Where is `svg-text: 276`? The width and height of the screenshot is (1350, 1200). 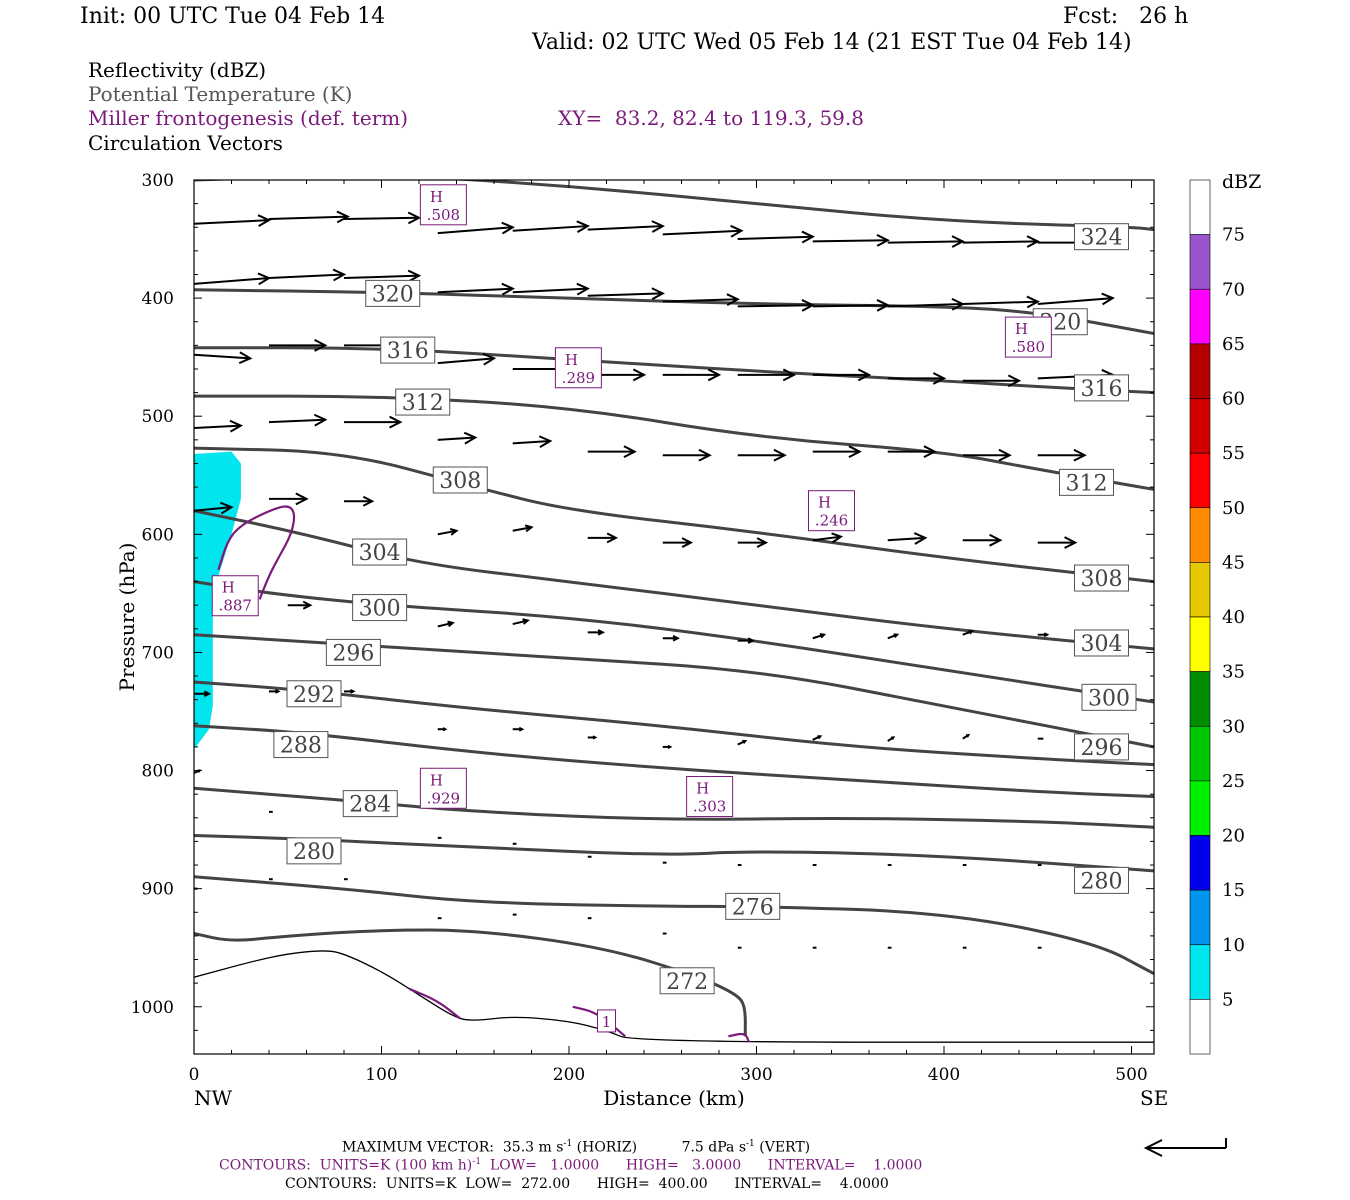
svg-text: 276 is located at coordinates (753, 907).